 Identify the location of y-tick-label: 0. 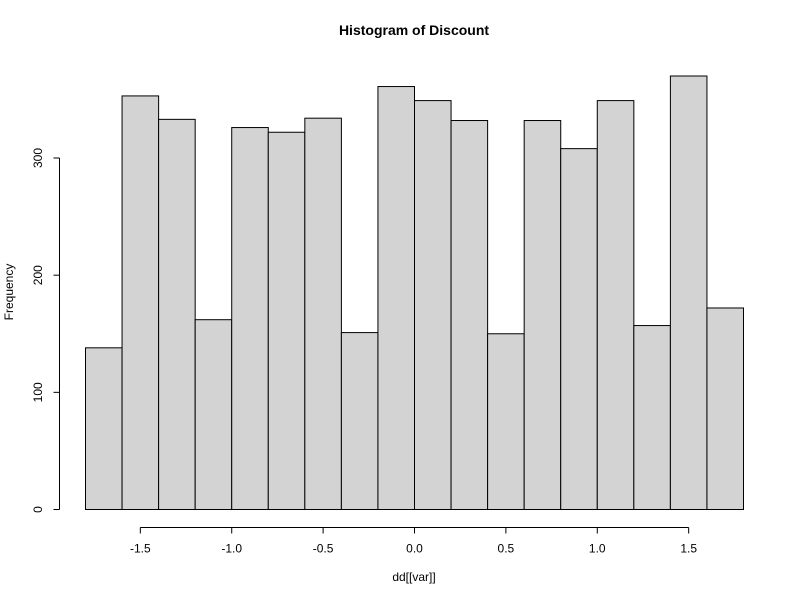
(38, 509).